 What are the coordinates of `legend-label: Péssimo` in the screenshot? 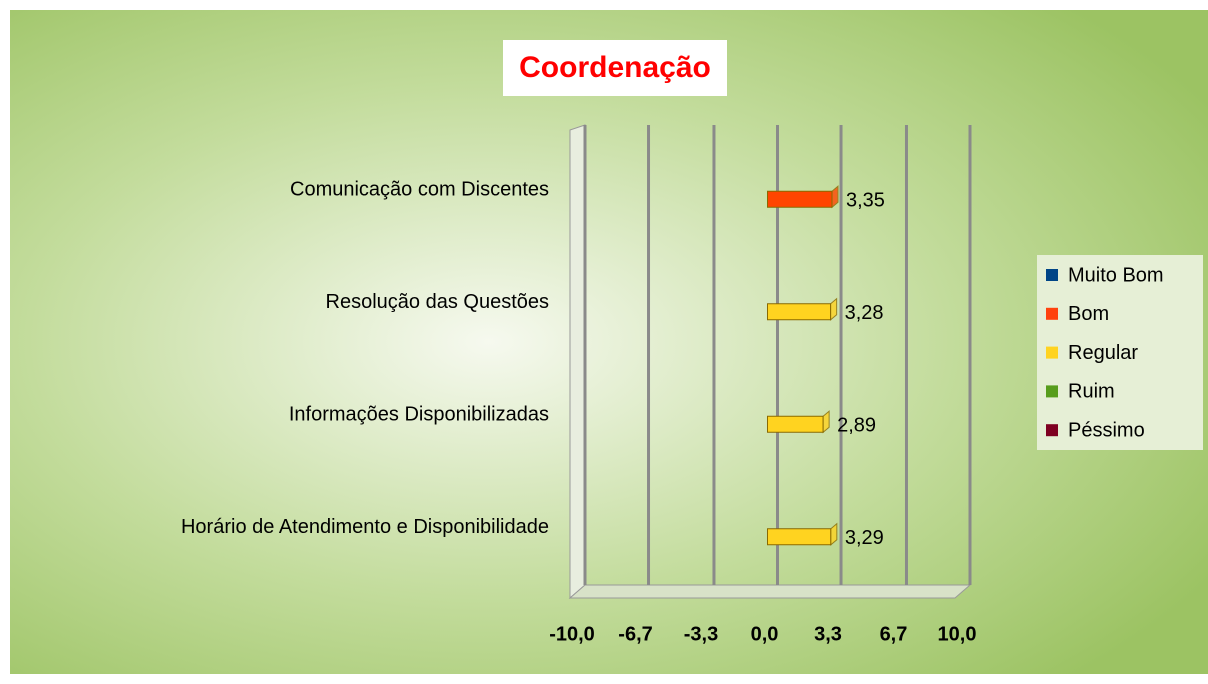 It's located at (1106, 430).